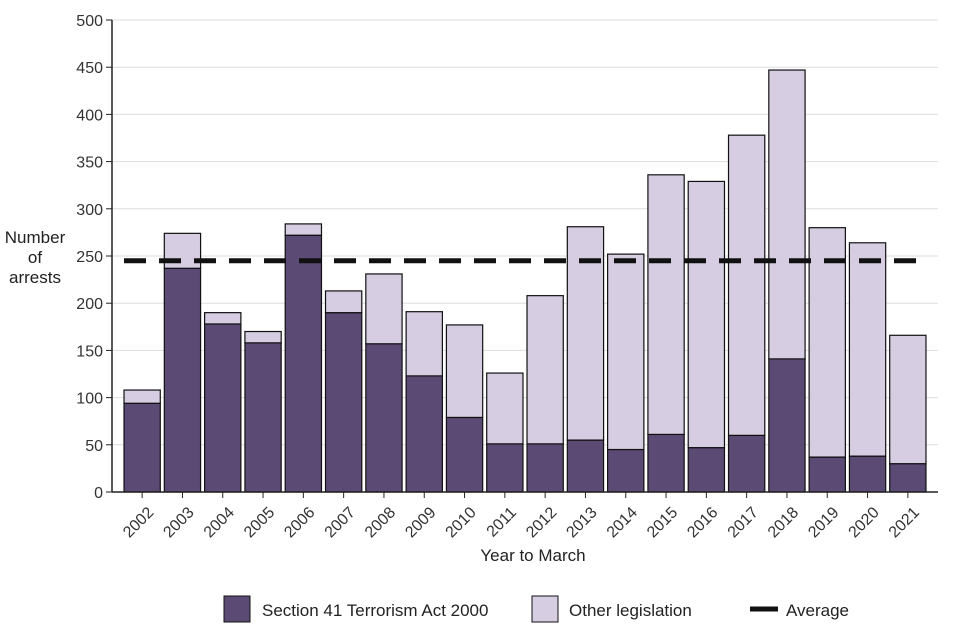  I want to click on y-axis-title-line-1: Number, so click(35, 237).